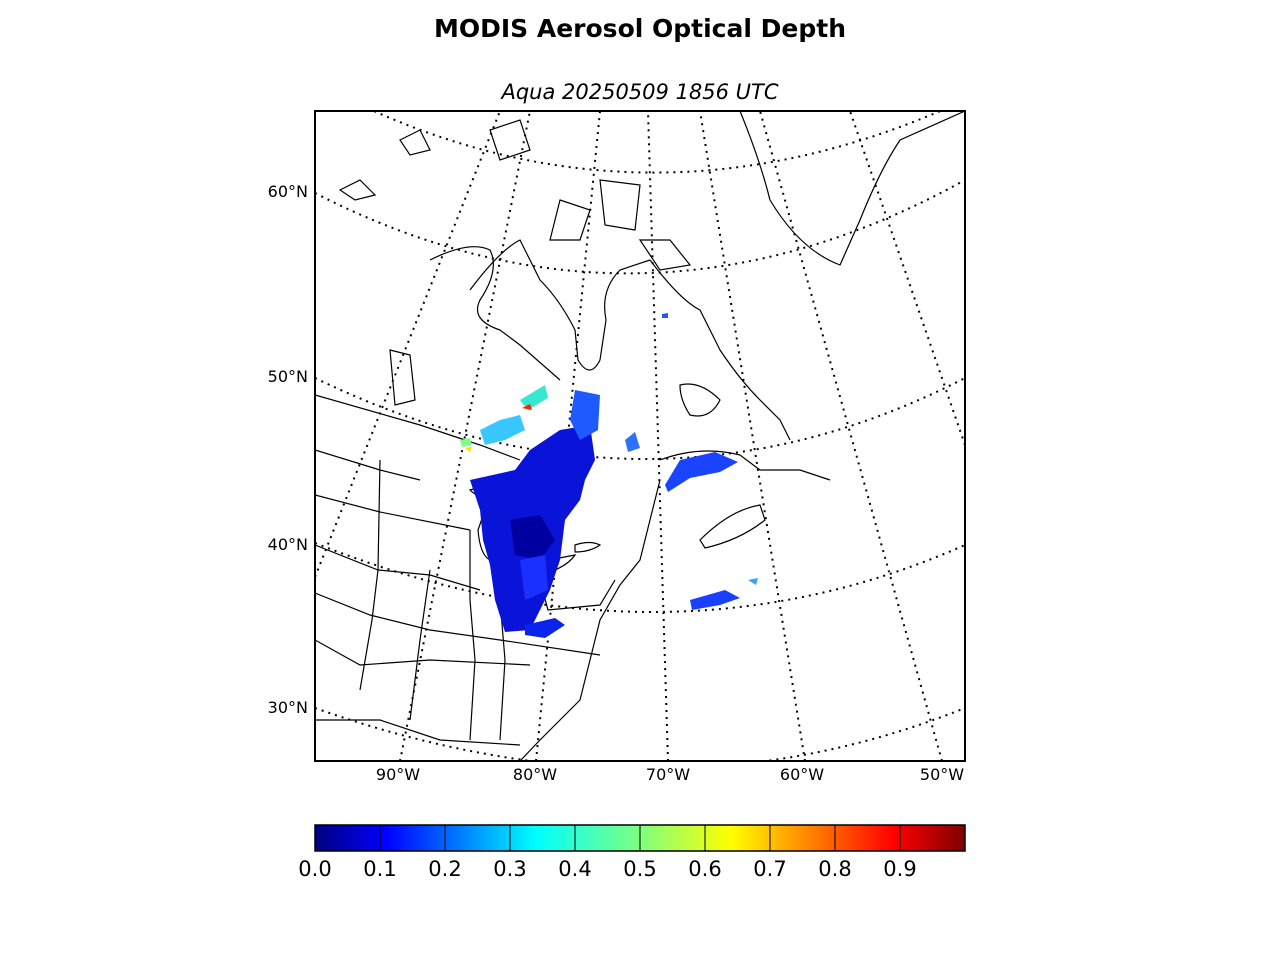  Describe the element at coordinates (632, 852) in the screenshot. I see `colorbar: 0.0 0.1 0.2 0.3 0.4 0.5 0.6 0.7 0.8 0.9` at that location.